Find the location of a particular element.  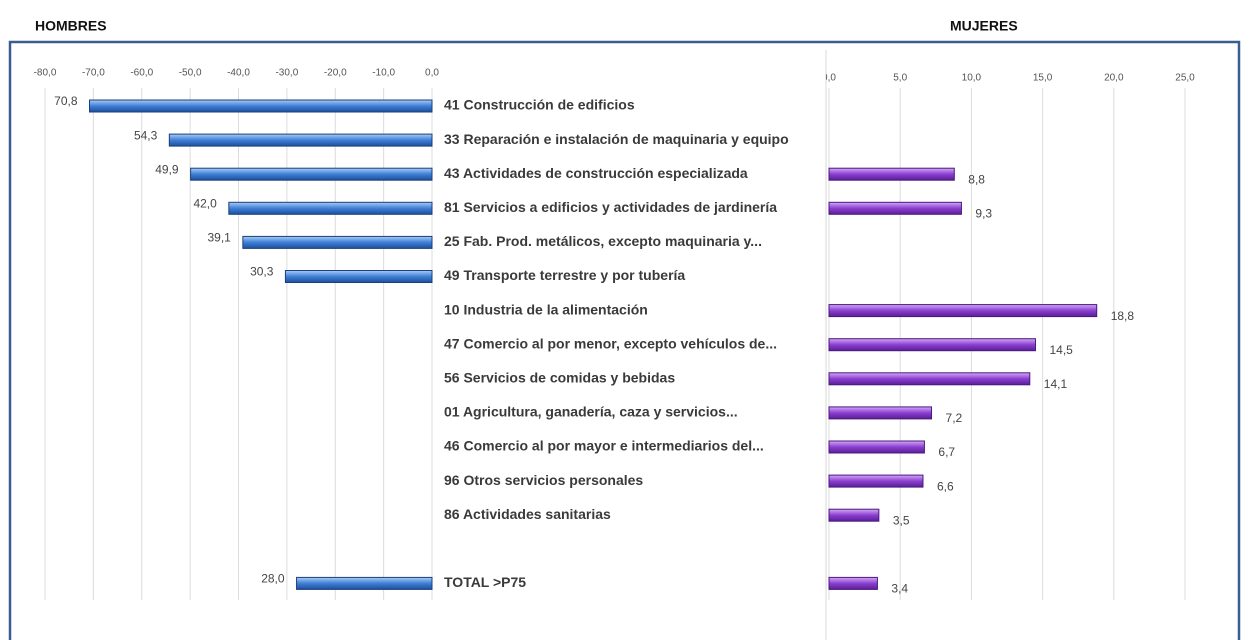

value-label: 39,1 is located at coordinates (219, 238).